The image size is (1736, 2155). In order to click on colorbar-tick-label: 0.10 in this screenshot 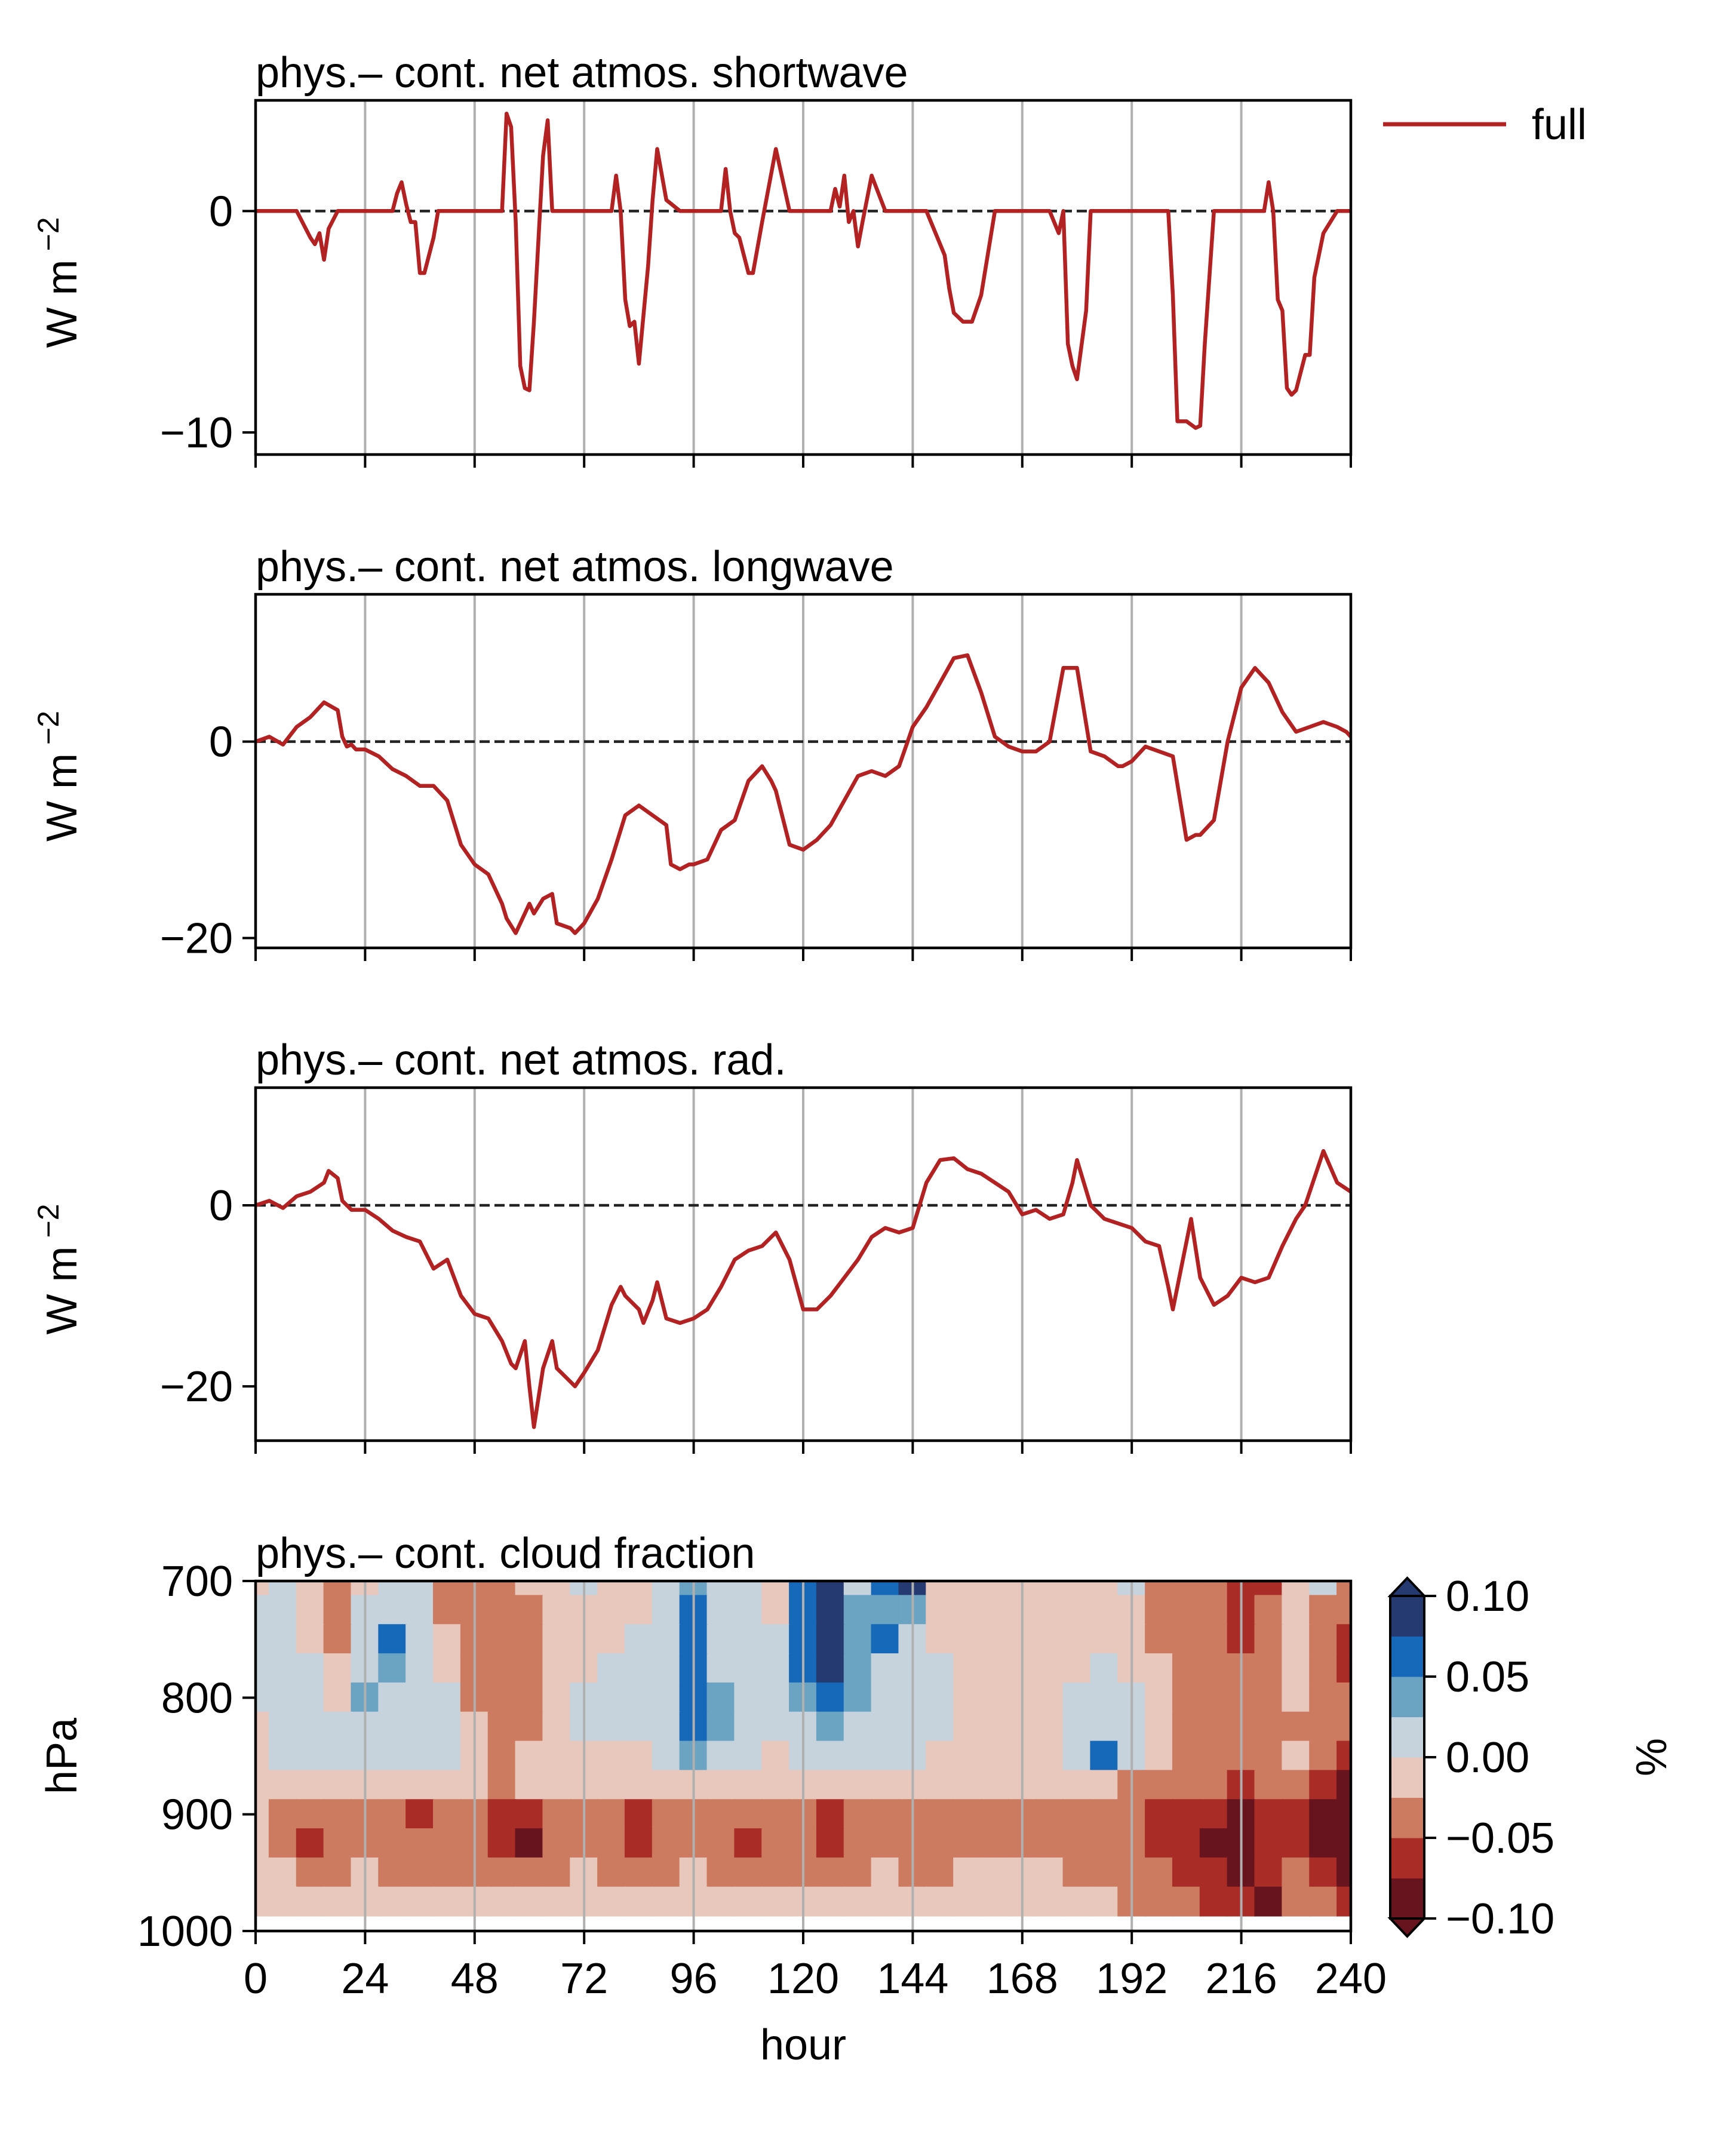, I will do `click(1487, 1597)`.